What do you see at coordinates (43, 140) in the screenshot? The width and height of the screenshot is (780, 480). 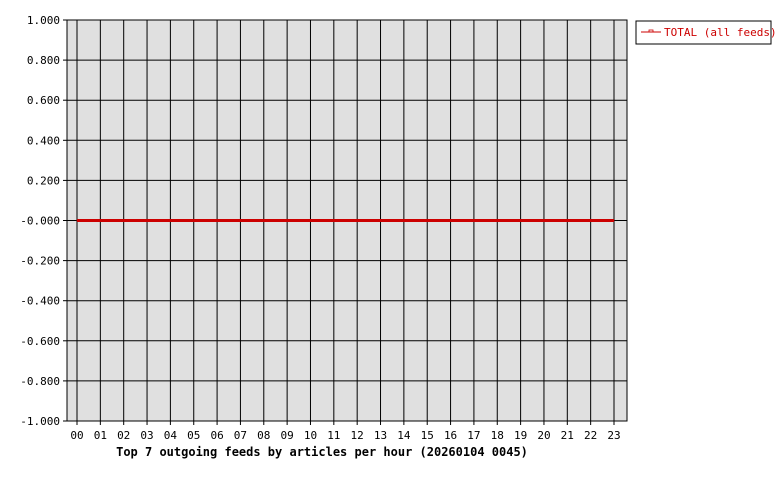 I see `y-tick-label: 0.400` at bounding box center [43, 140].